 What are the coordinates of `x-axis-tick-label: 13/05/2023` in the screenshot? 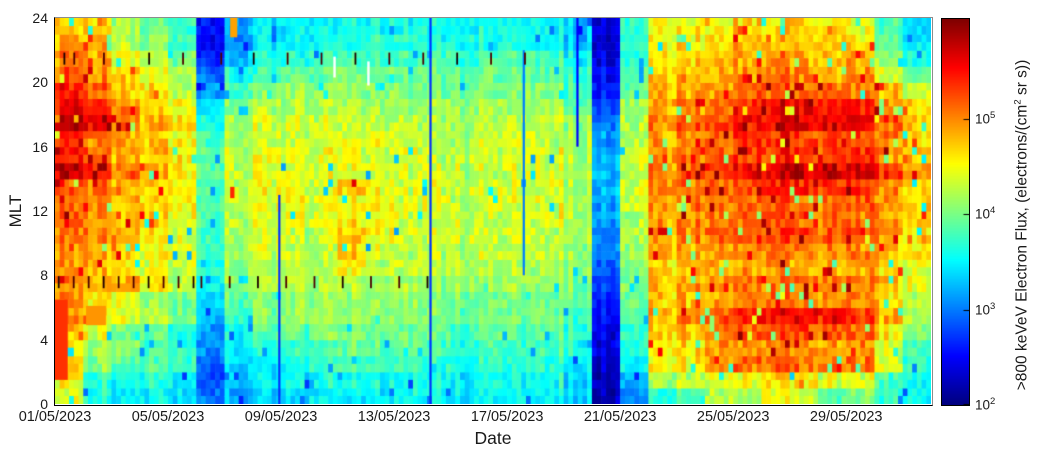 It's located at (394, 417).